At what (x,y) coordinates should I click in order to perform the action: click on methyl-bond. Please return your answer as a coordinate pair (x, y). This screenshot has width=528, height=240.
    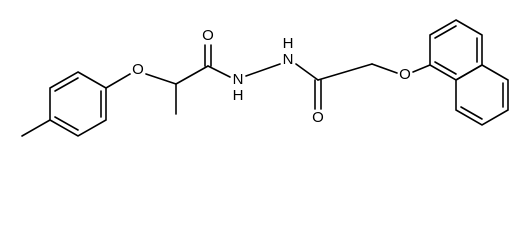
    Looking at the image, I should click on (36, 128).